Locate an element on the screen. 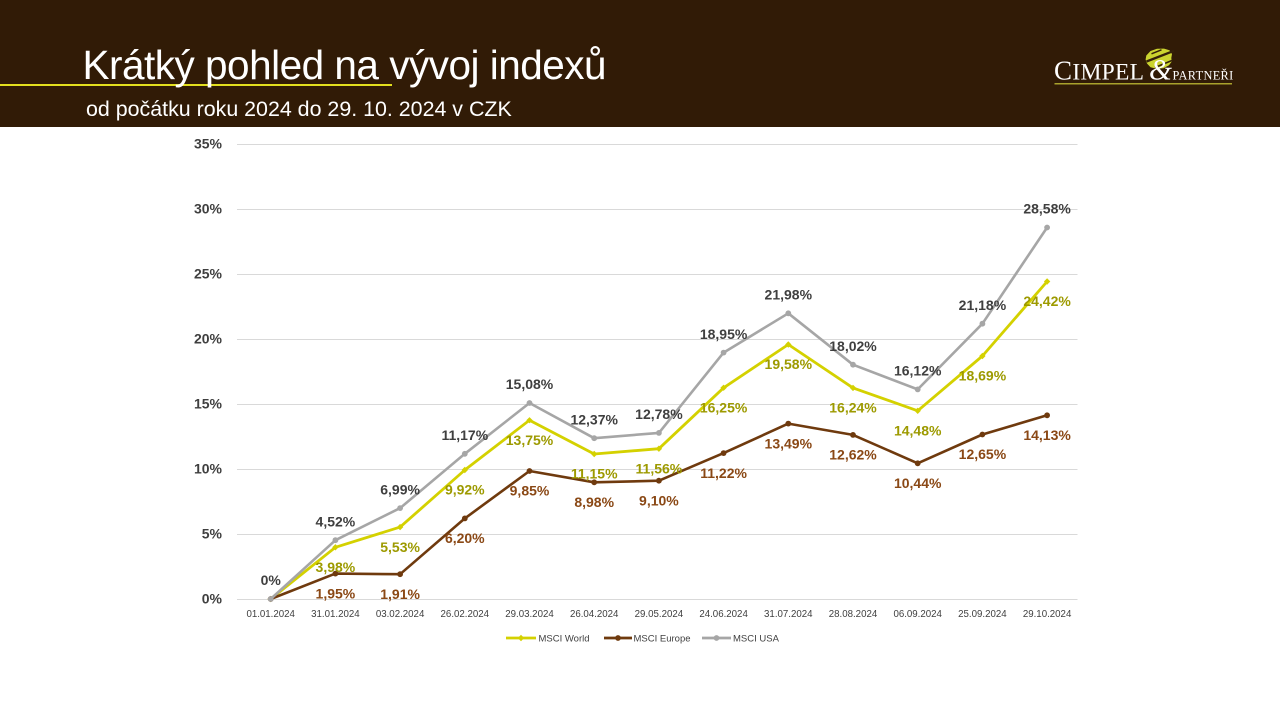 This screenshot has width=1280, height=720. svg-text: 16,12% is located at coordinates (918, 371).